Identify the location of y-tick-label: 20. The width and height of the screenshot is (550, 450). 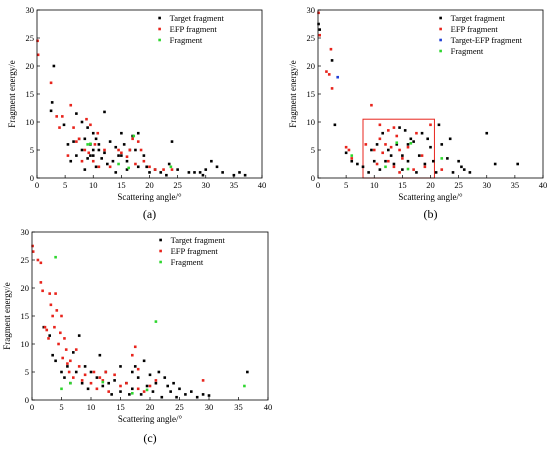
(30, 66).